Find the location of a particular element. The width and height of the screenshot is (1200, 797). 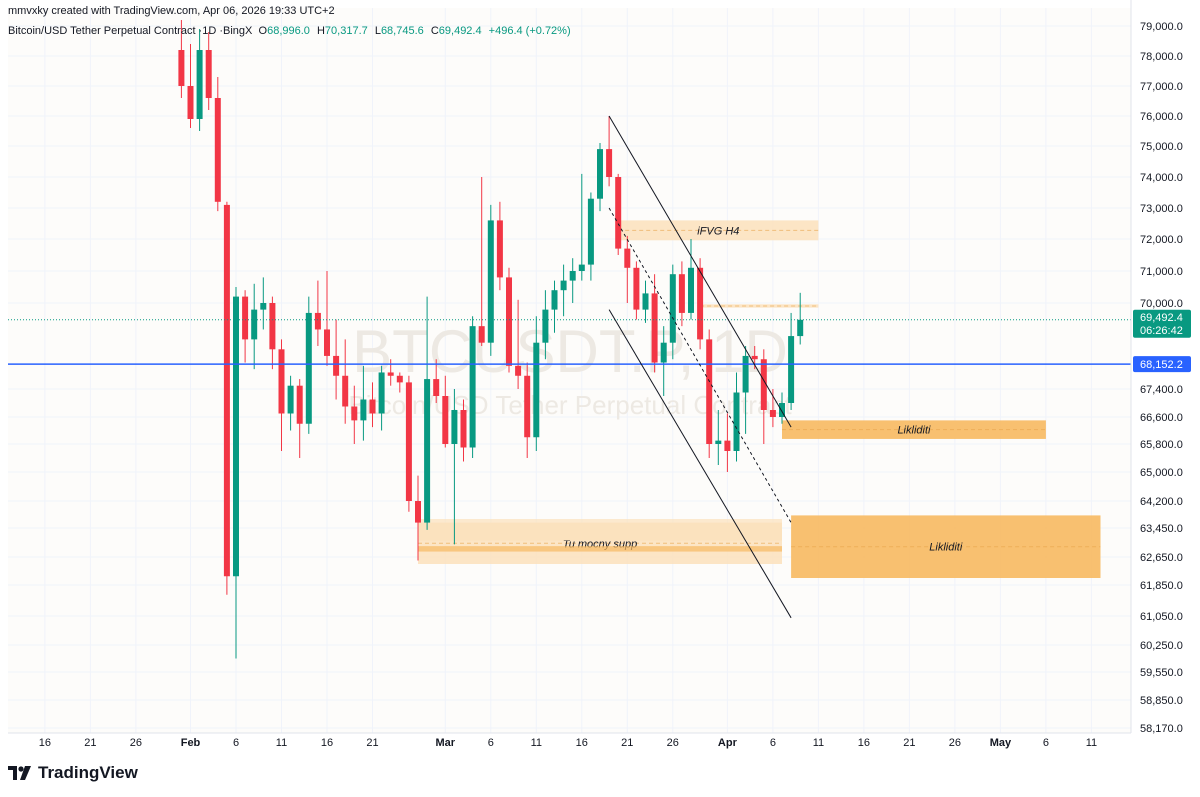

price-tick-label: 58,170.0 is located at coordinates (1161, 729).